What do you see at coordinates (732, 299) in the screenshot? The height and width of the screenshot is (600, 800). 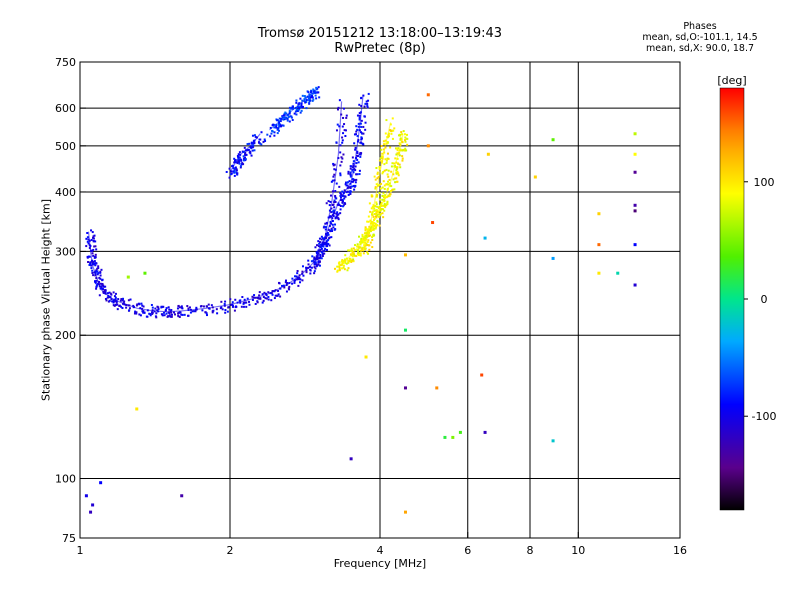 I see `colorbar` at bounding box center [732, 299].